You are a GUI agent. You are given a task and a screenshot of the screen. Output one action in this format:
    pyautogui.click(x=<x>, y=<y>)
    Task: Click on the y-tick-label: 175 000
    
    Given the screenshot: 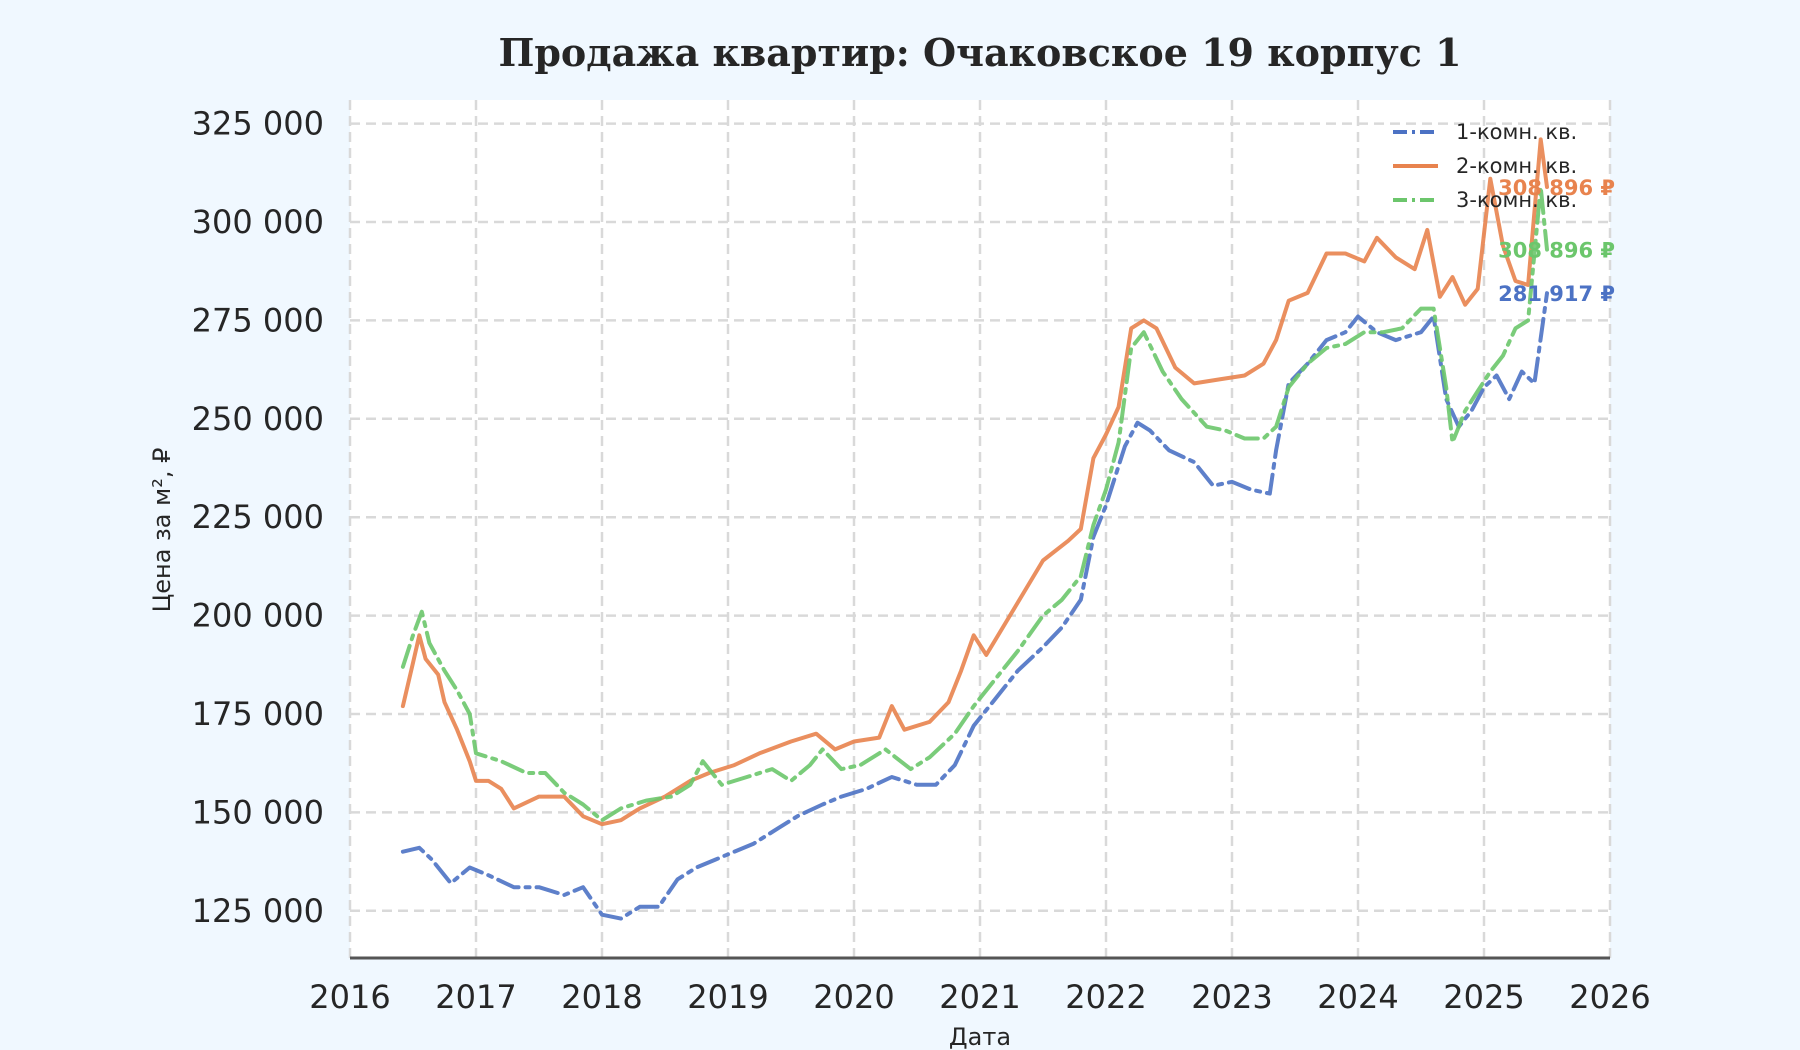 What is the action you would take?
    pyautogui.click(x=258, y=714)
    